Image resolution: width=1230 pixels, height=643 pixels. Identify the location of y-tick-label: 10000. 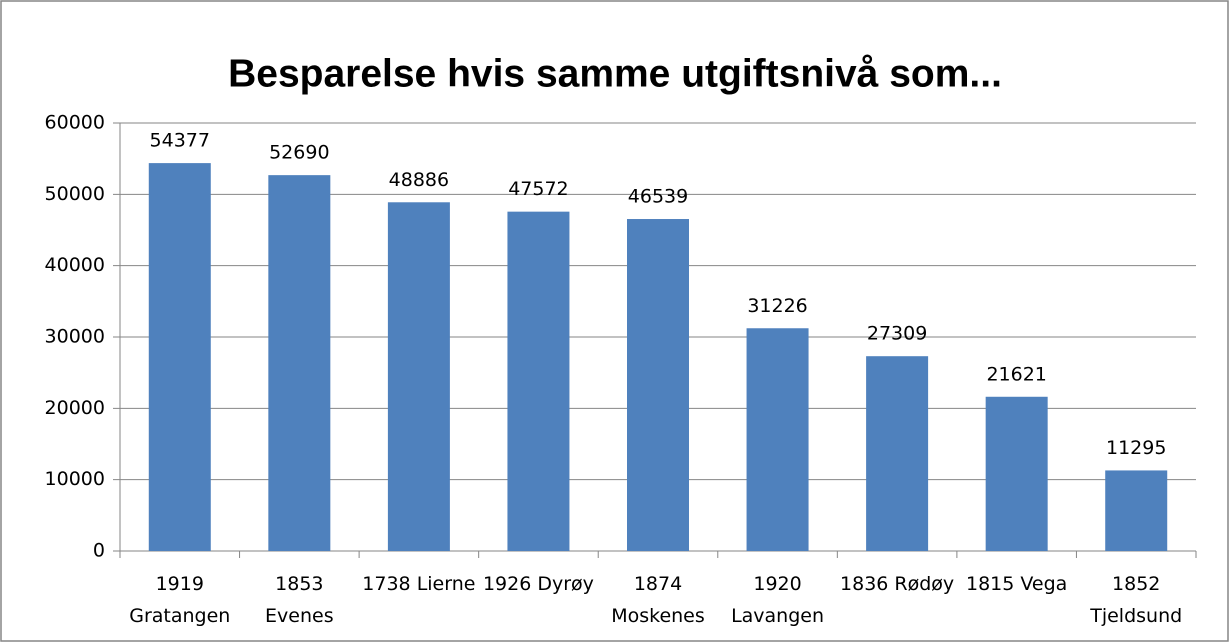
(75, 479).